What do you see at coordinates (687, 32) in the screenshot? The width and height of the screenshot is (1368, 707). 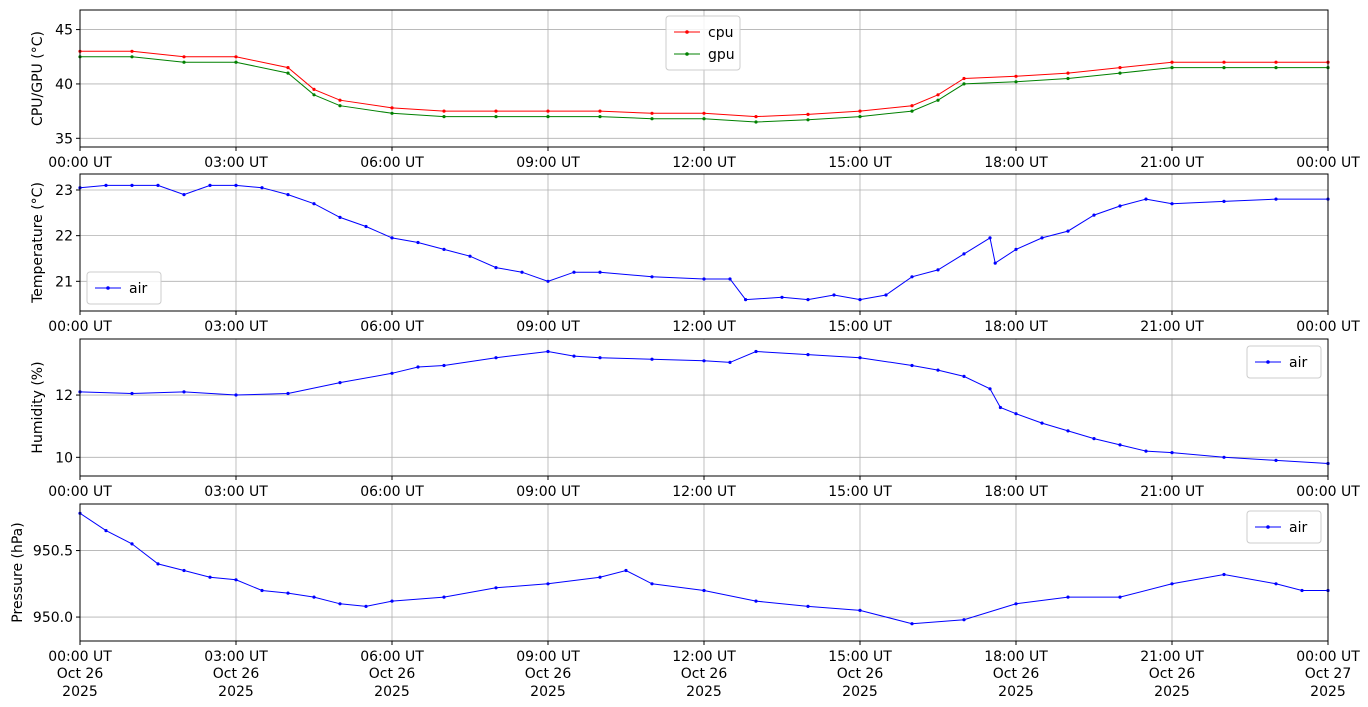 I see `legend-marker-cpu` at bounding box center [687, 32].